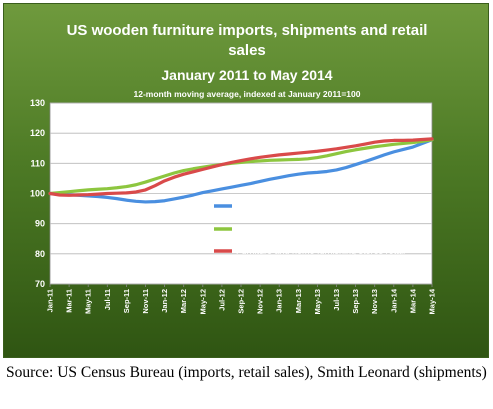  What do you see at coordinates (432, 301) in the screenshot?
I see `x-tick-label-May-14: May-14` at bounding box center [432, 301].